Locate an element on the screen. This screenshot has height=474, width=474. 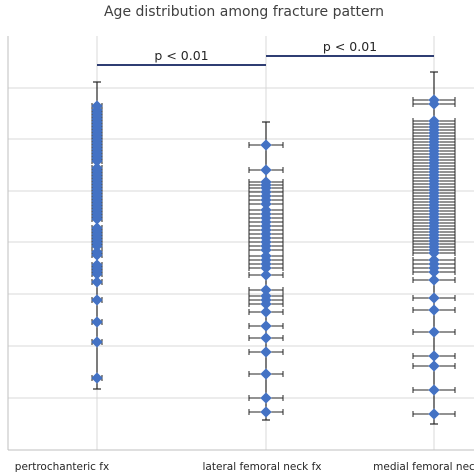
category-label-1: lateral femoral neck fx is located at coordinates (262, 467).